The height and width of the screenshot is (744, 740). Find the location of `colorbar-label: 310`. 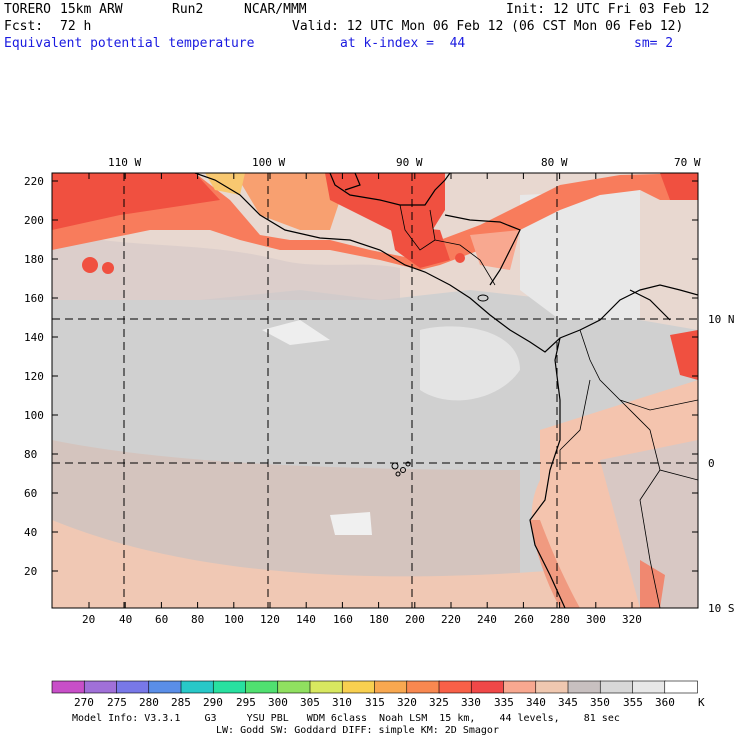

colorbar-label: 310 is located at coordinates (342, 702).